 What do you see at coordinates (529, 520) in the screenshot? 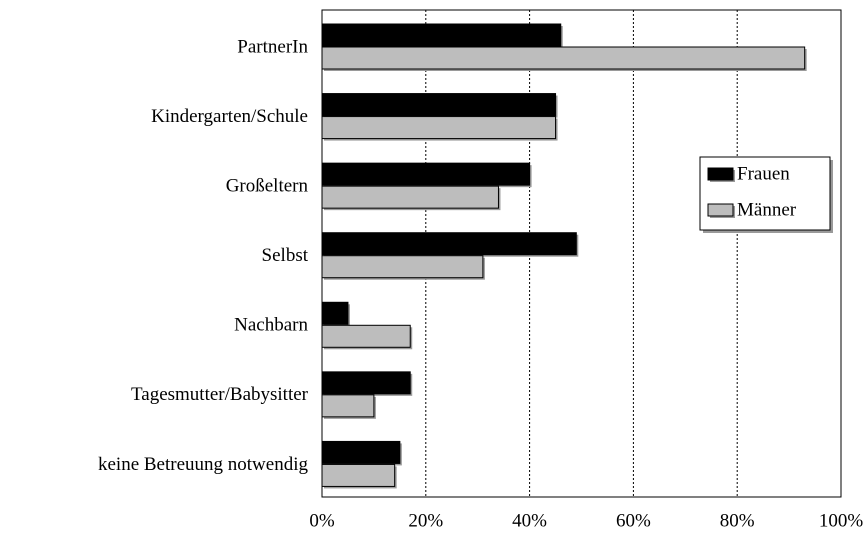
I see `x-tick-label: 40%` at bounding box center [529, 520].